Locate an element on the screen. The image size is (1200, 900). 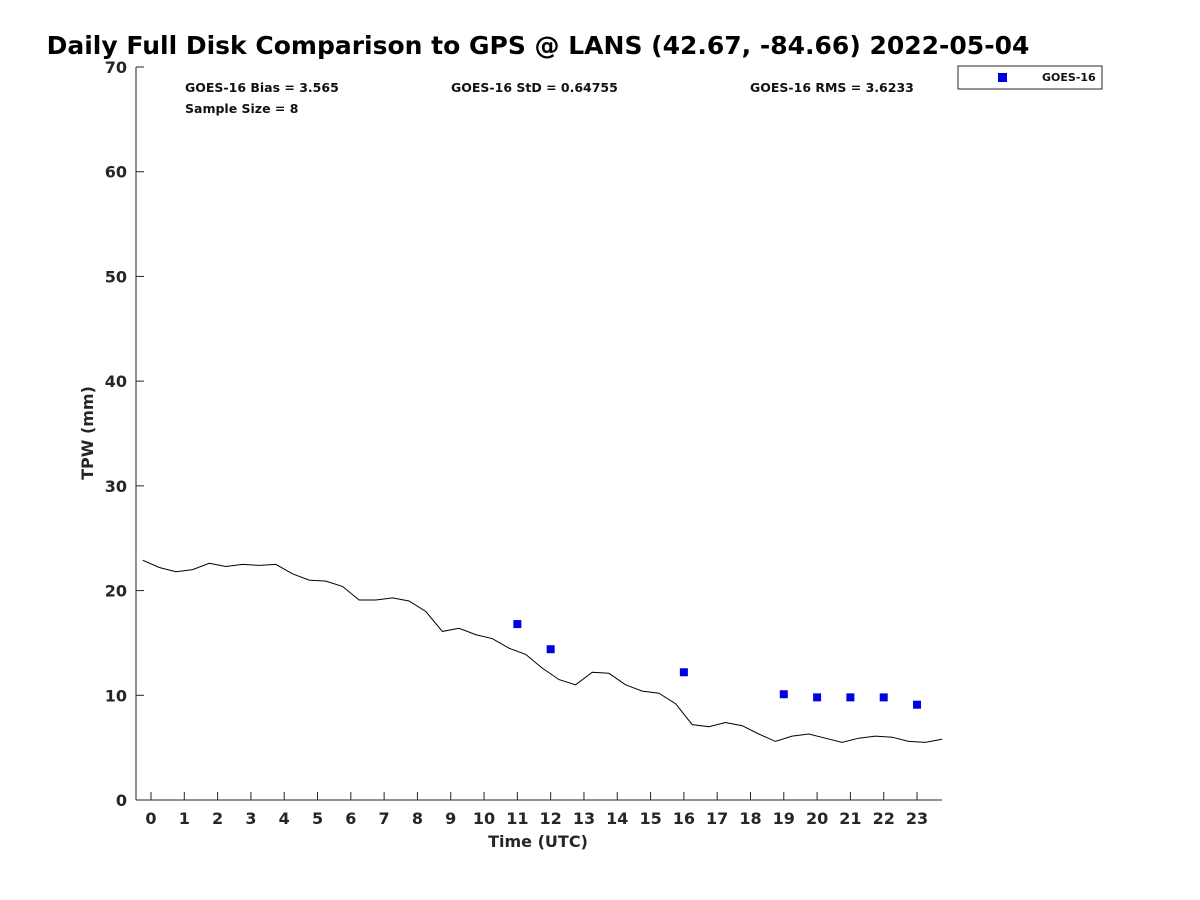
y-tick-label: 10 is located at coordinates (116, 695).